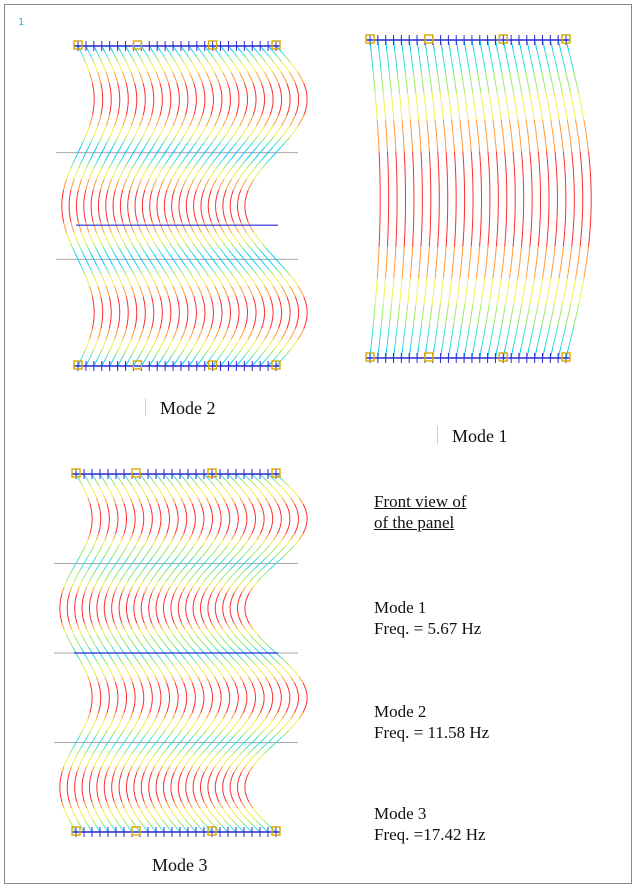 This screenshot has width=637, height=890. I want to click on support-marker, so click(566, 39).